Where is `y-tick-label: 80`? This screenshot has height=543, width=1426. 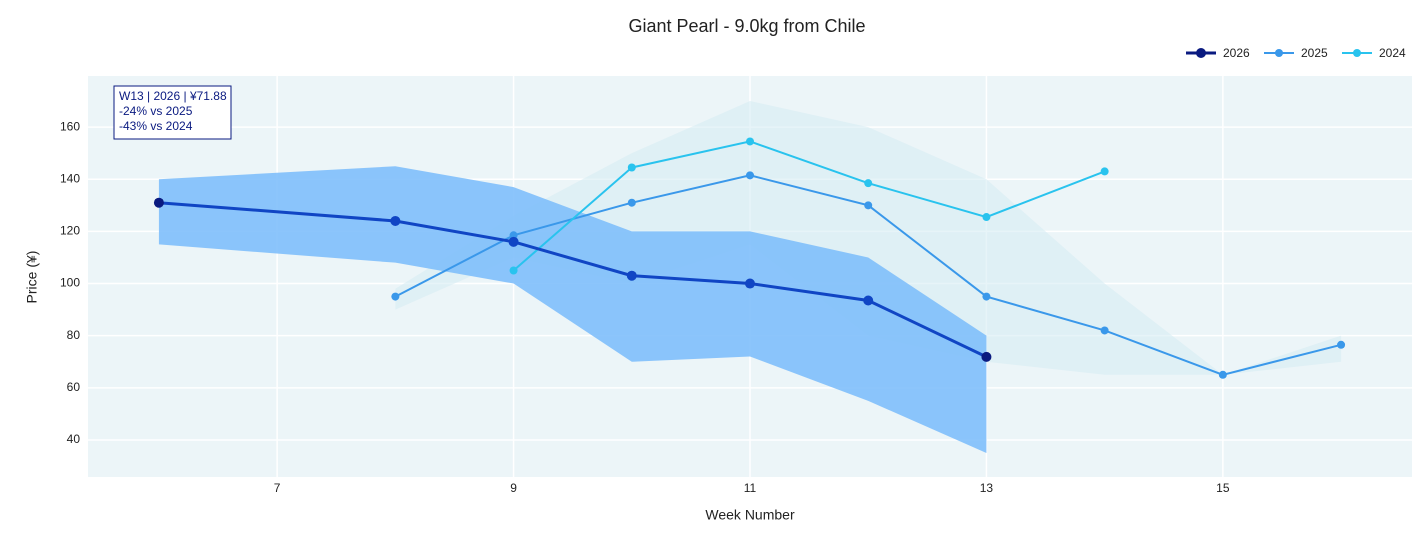
y-tick-label: 80 is located at coordinates (74, 335).